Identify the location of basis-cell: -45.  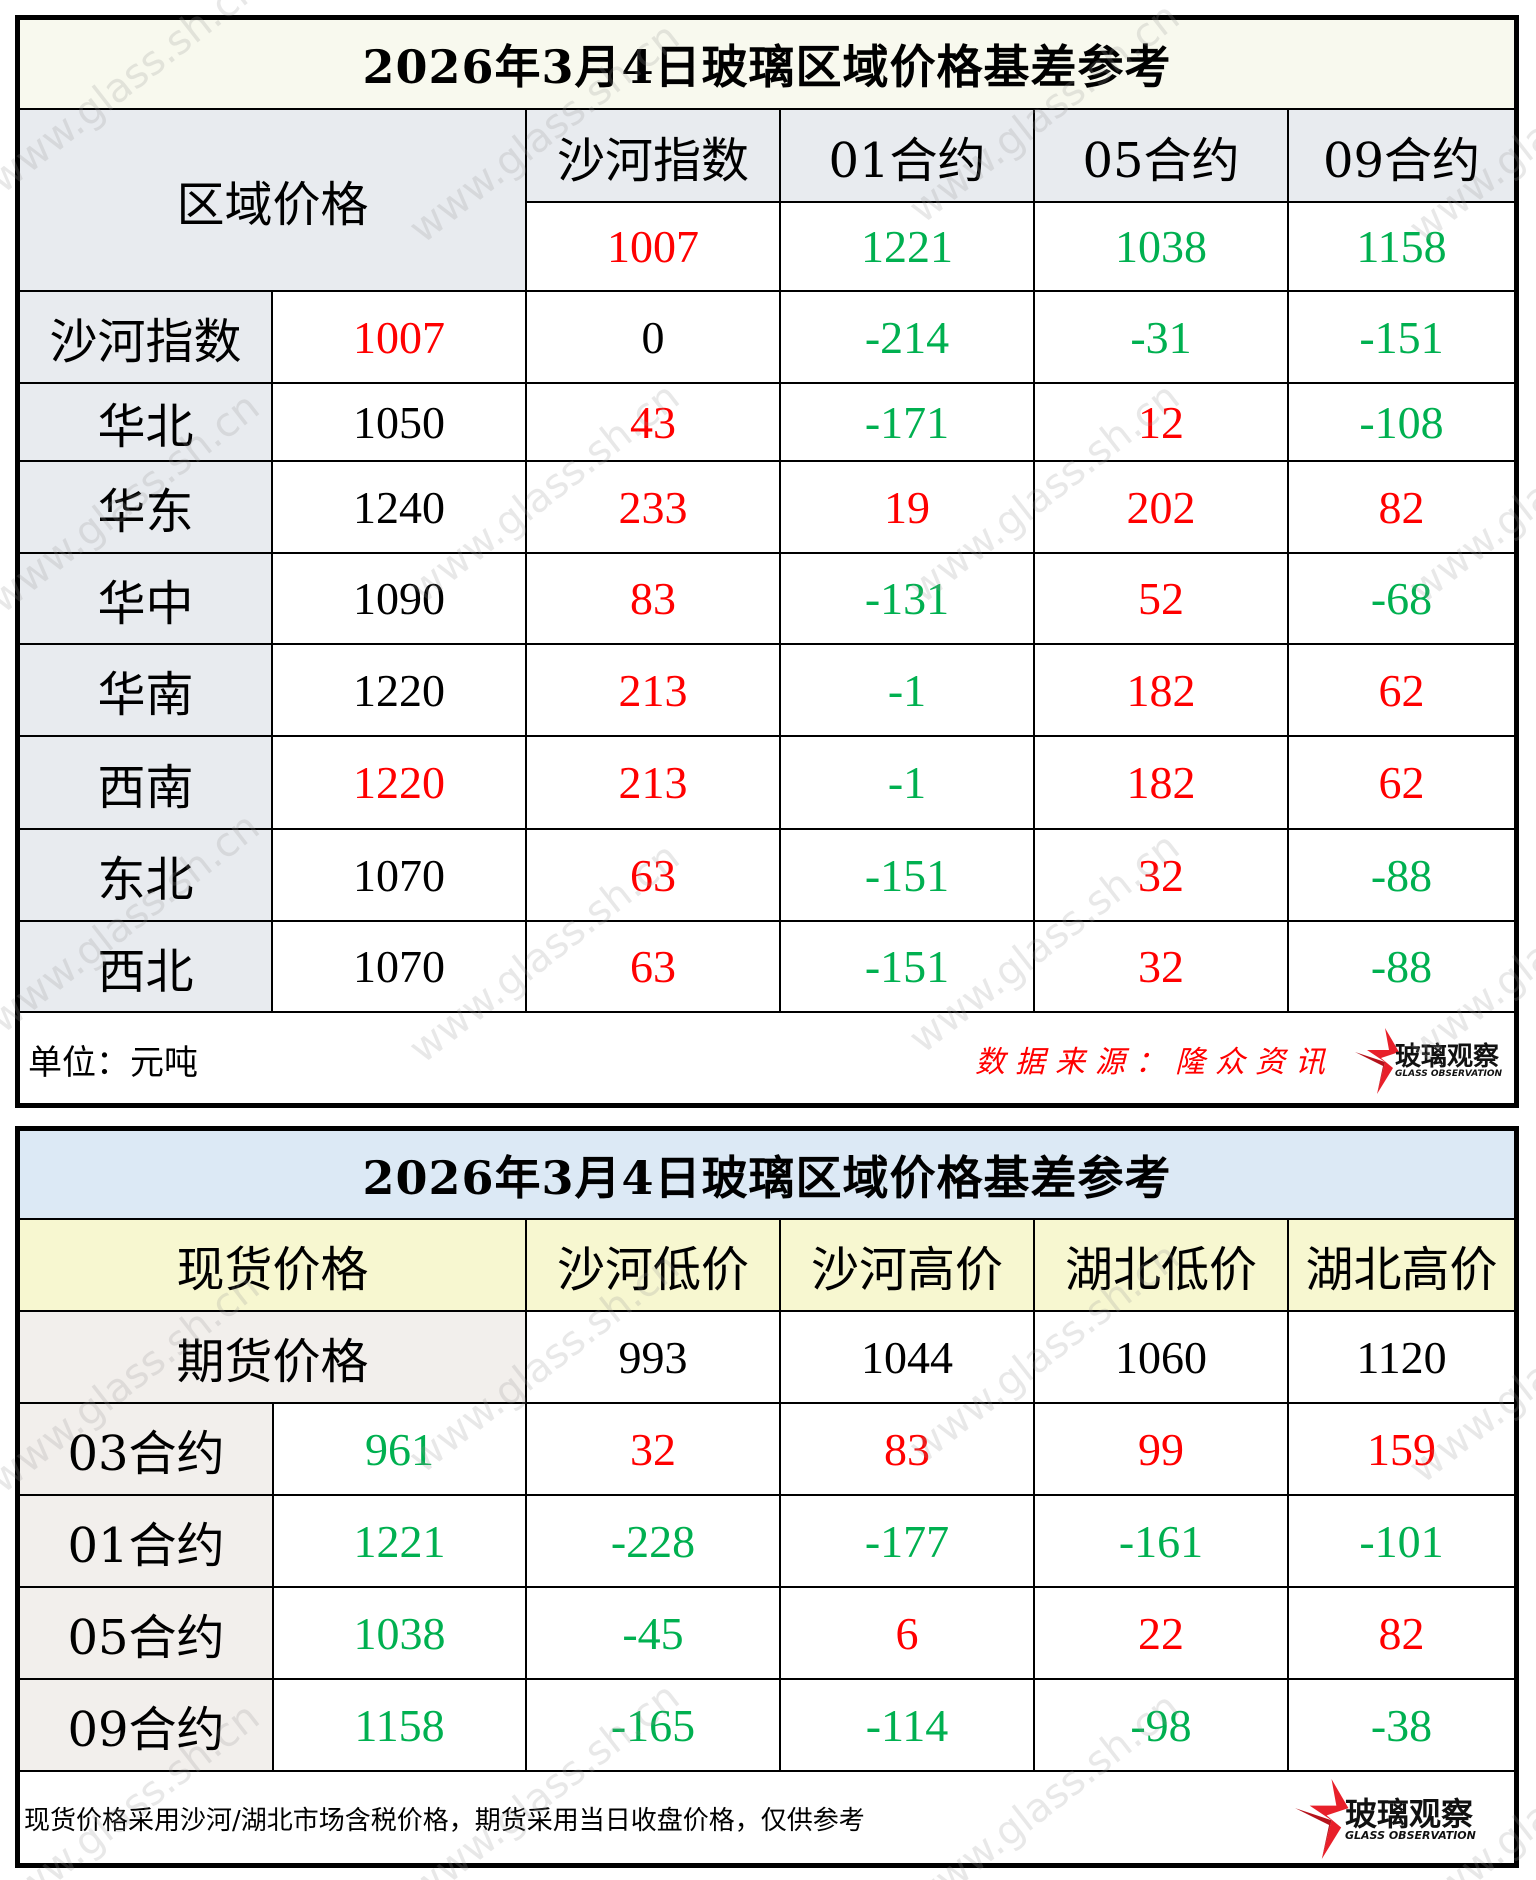
(654, 1634).